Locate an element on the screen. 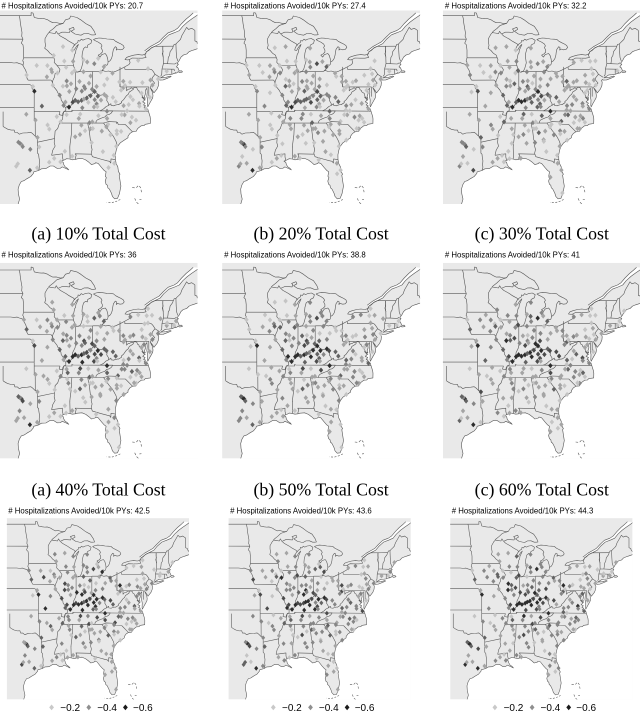  svg-text: (b) 50% Total Cost is located at coordinates (320, 490).